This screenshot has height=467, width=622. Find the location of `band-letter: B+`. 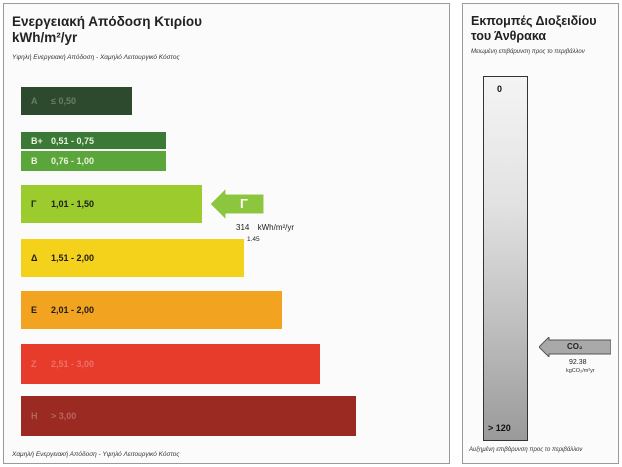

band-letter: B+ is located at coordinates (37, 140).